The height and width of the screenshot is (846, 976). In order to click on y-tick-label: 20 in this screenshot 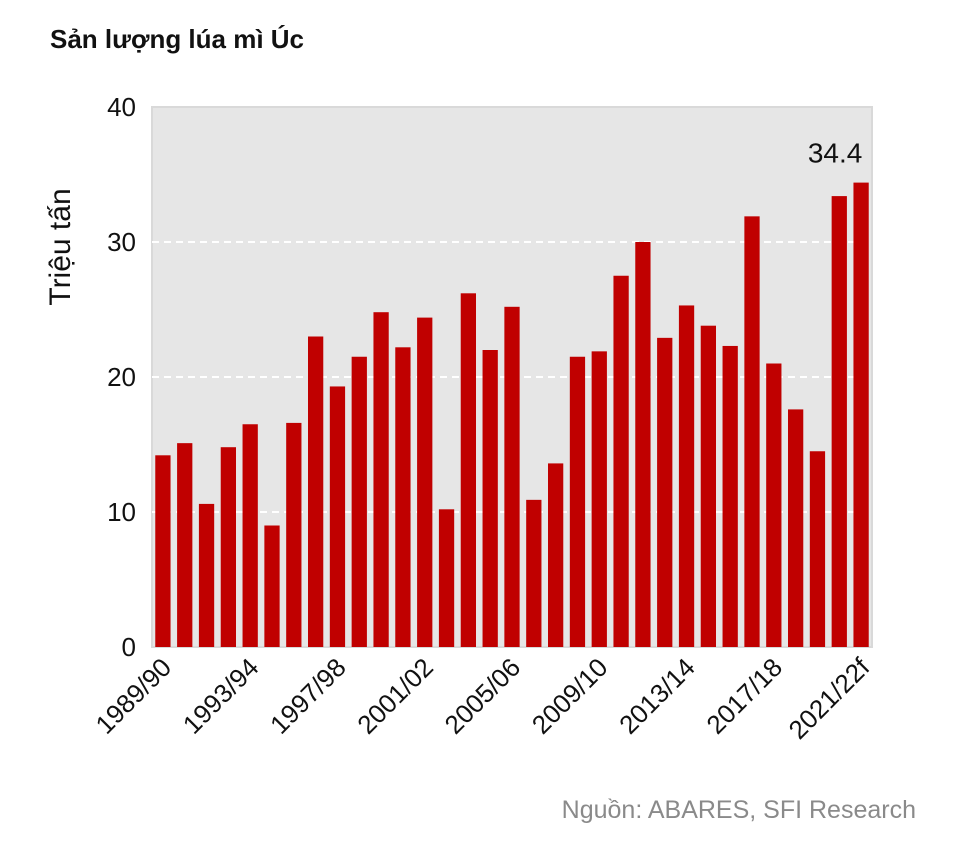, I will do `click(121, 377)`.